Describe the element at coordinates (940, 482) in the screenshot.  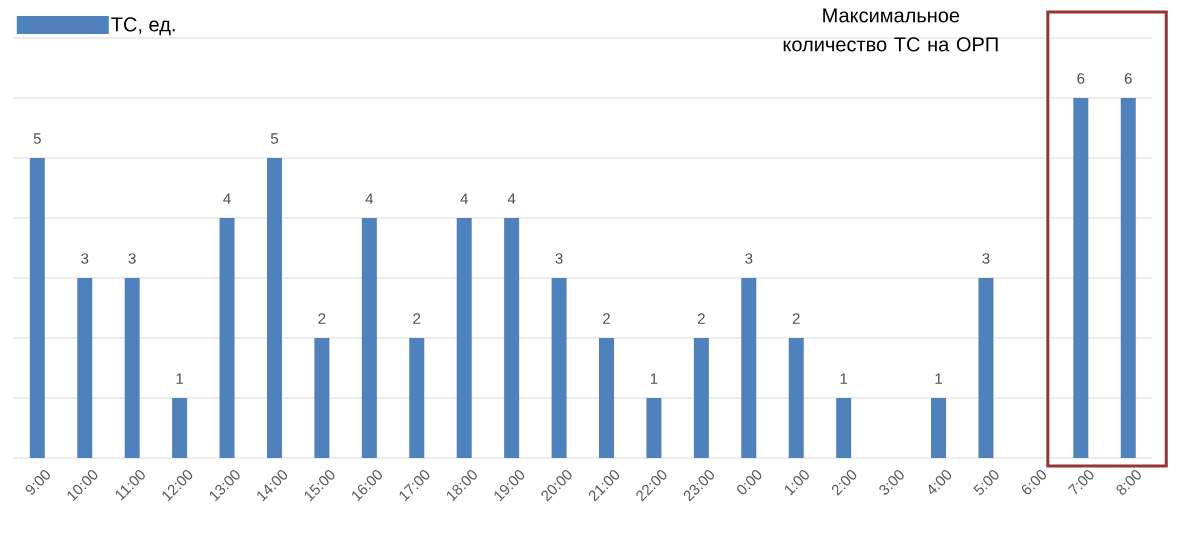
I see `x-tick-label: 4:00` at that location.